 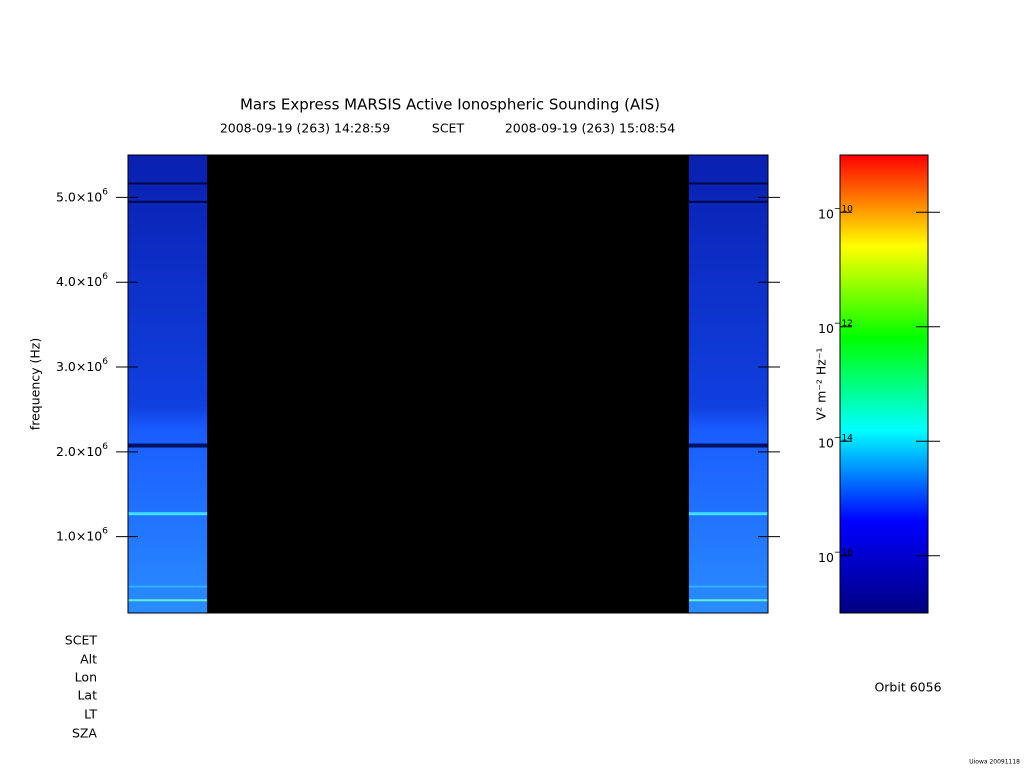 I want to click on y-tick-label: 4.0×10⁶, so click(x=82, y=280).